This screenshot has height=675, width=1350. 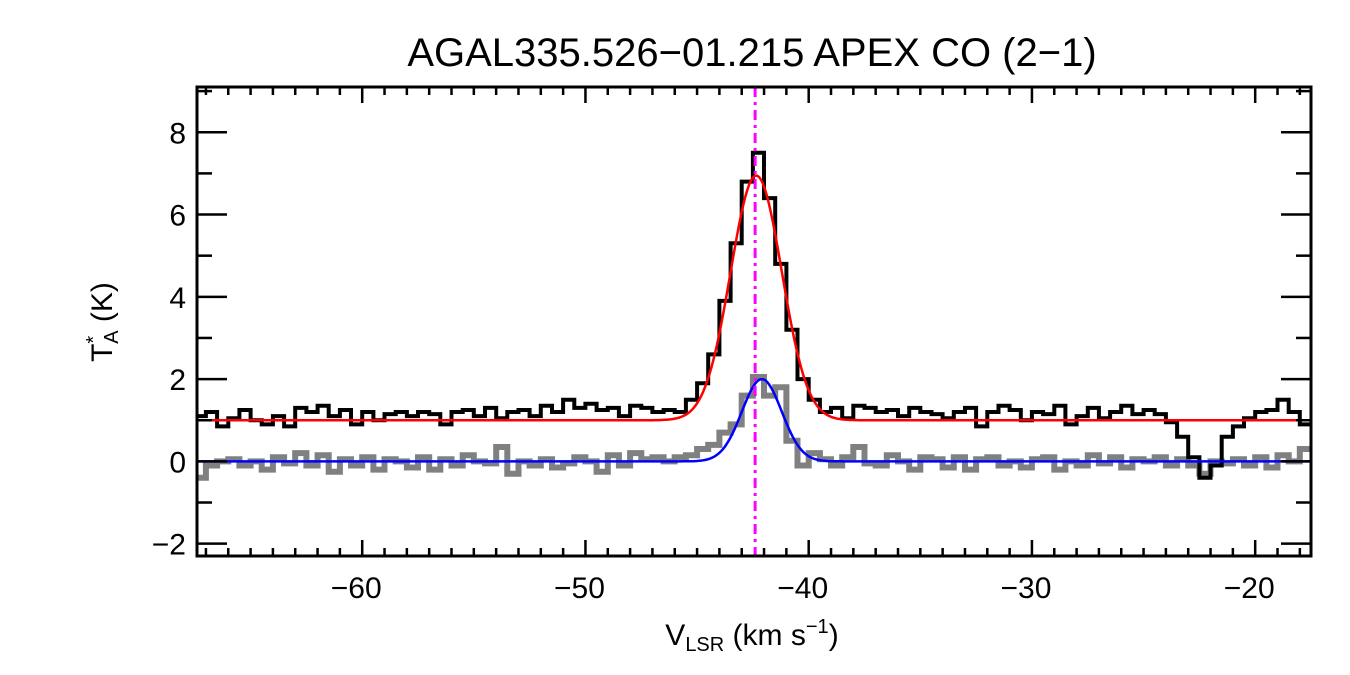 I want to click on x-axis-label: VLSR (km s−1), so click(x=751, y=636).